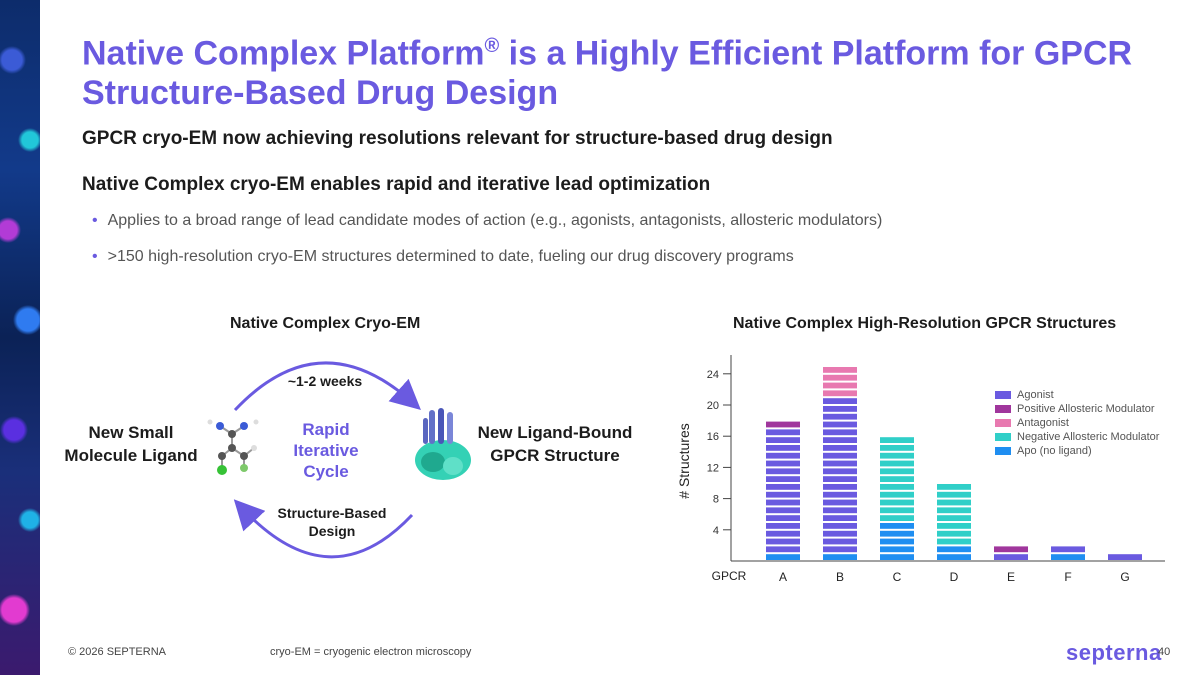 The height and width of the screenshot is (675, 1200). I want to click on legend-item: Agonist, so click(1077, 395).